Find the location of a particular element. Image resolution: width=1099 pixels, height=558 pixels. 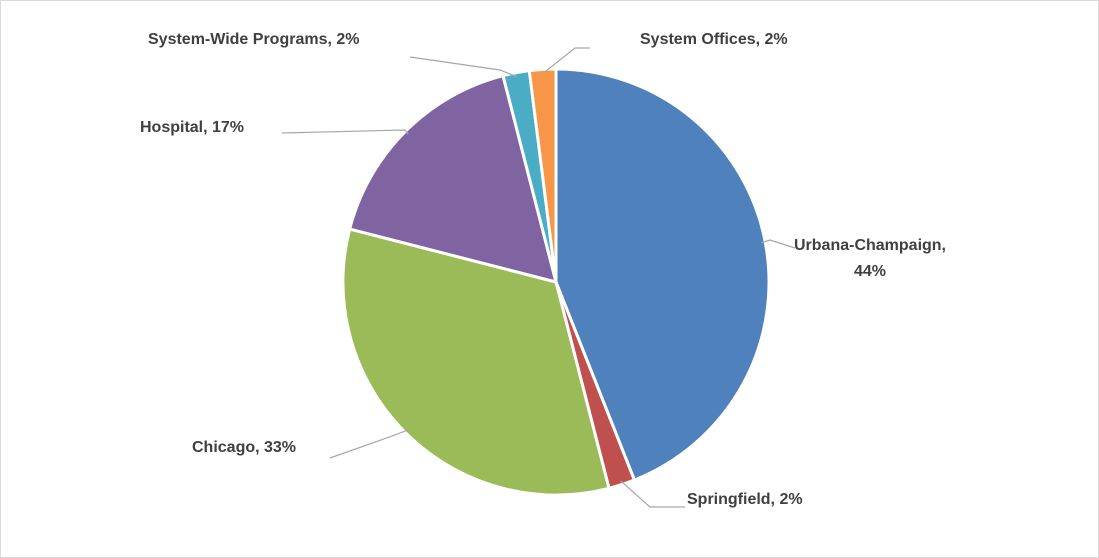

data-label: System-Wide Programs, 2% is located at coordinates (254, 39).